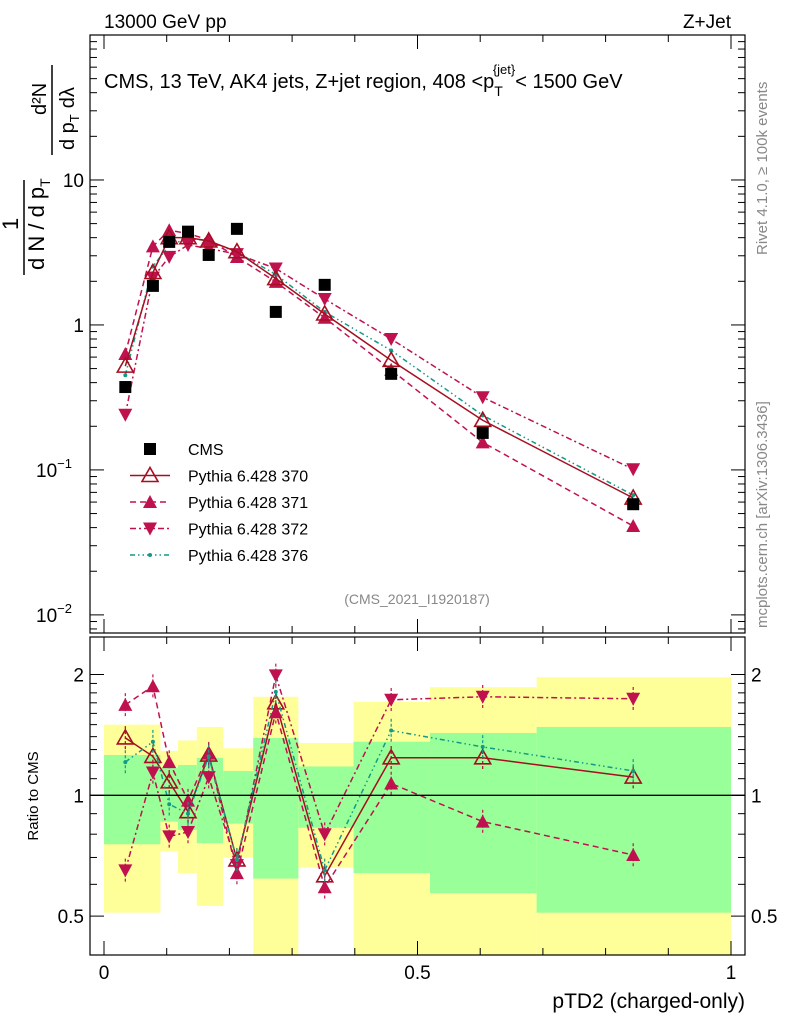 The height and width of the screenshot is (1024, 786). Describe the element at coordinates (36, 228) in the screenshot. I see `ylabel-dN: d N / d p` at that location.